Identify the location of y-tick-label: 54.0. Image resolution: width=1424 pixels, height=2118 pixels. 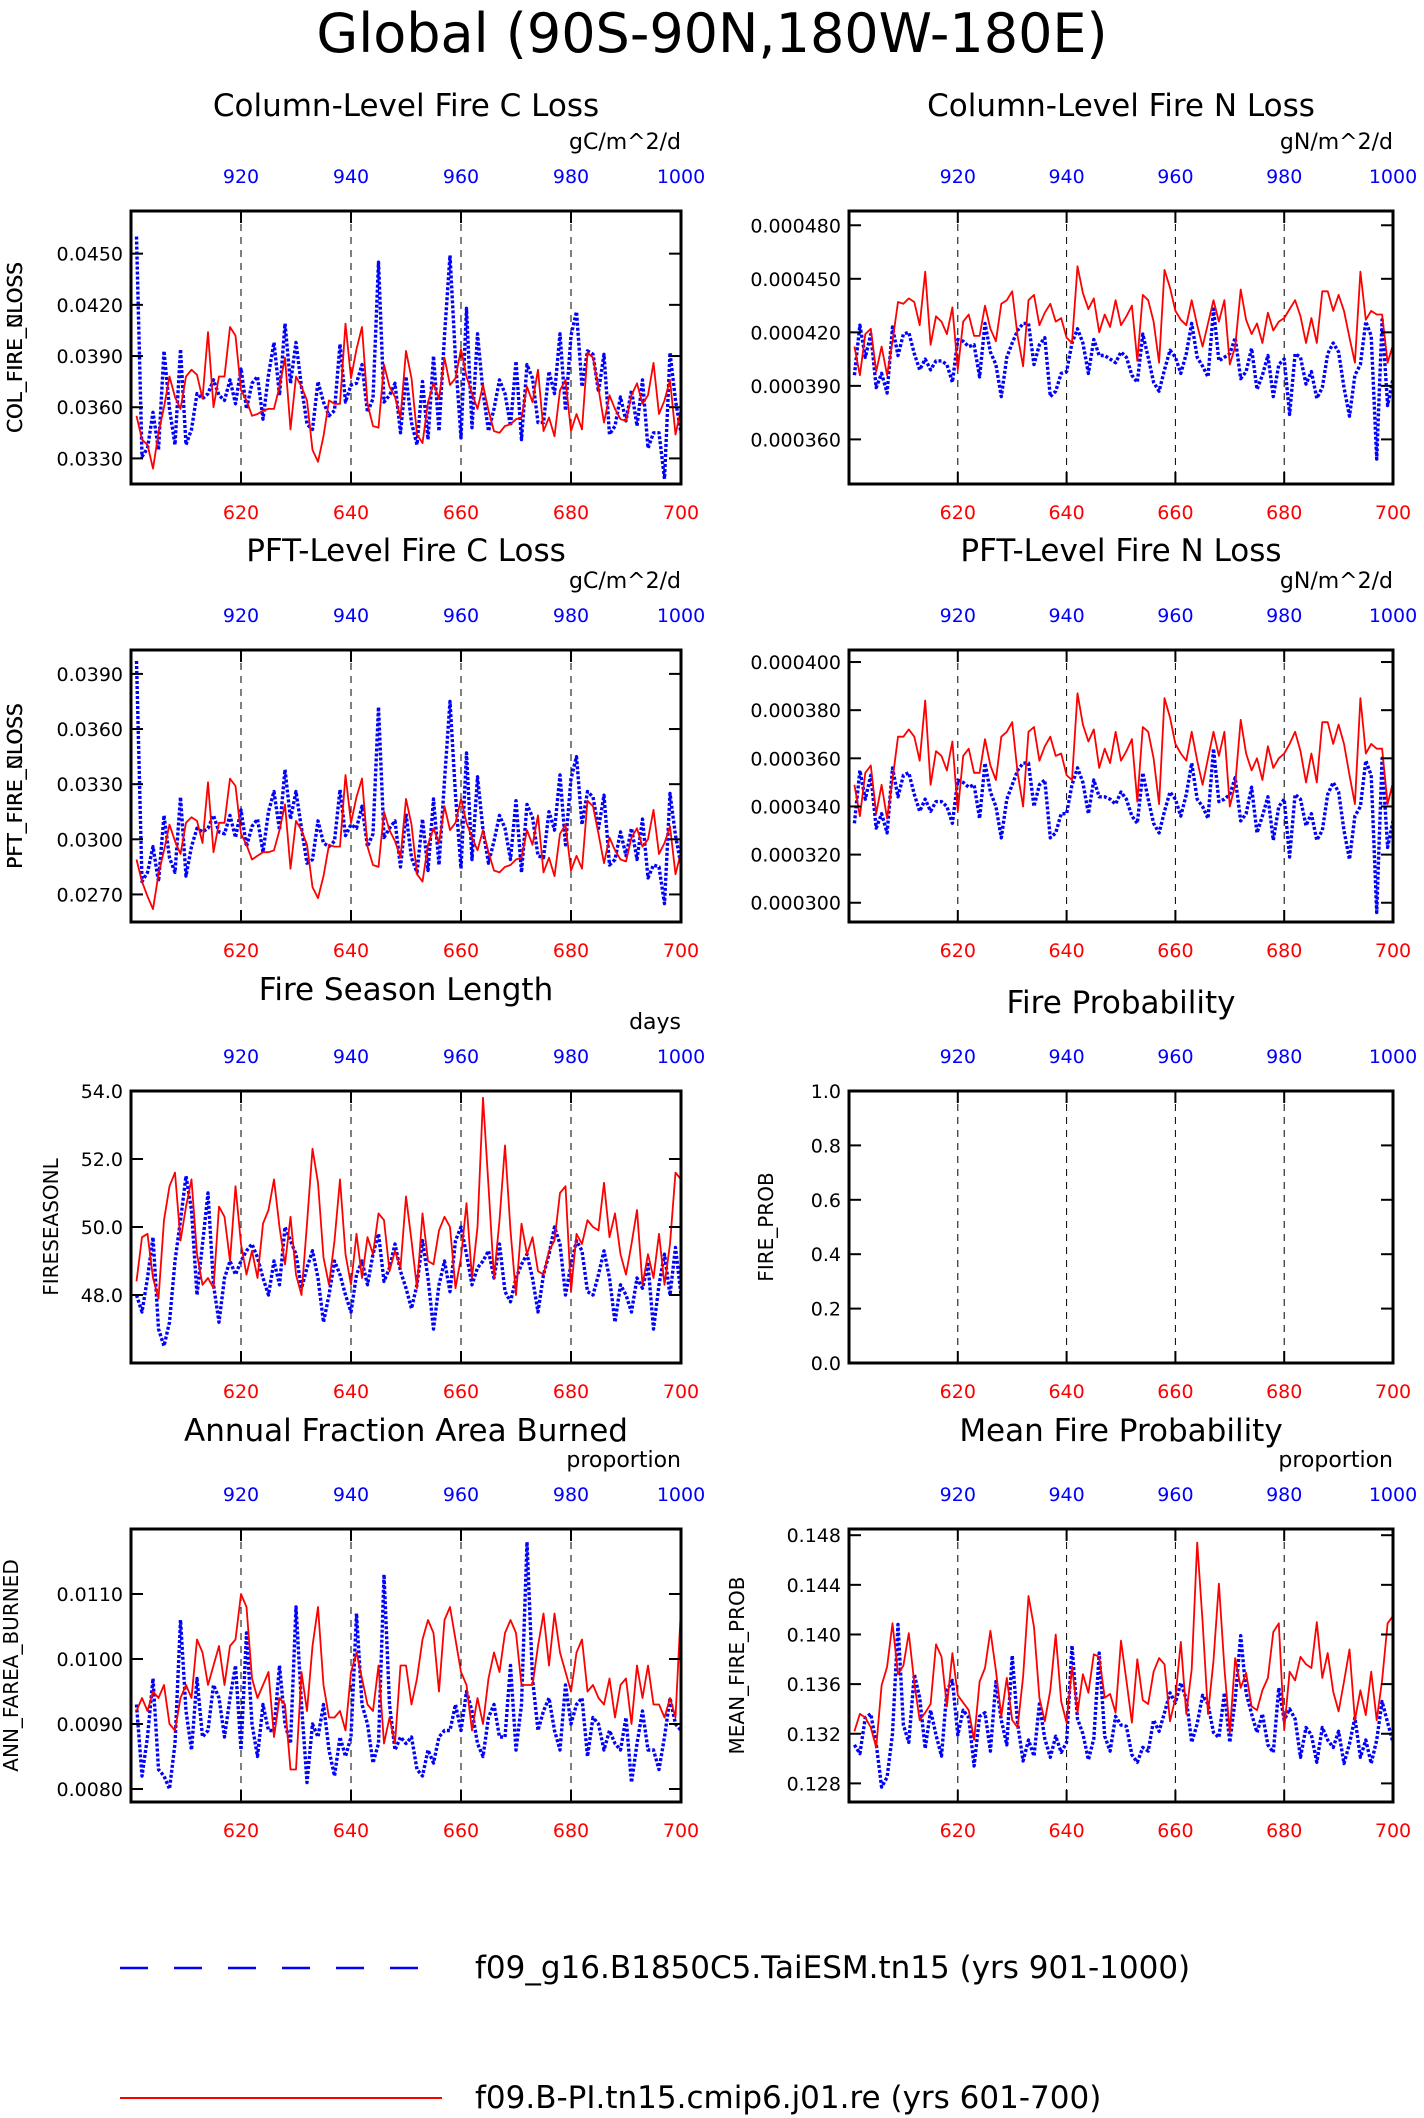
(102, 1092).